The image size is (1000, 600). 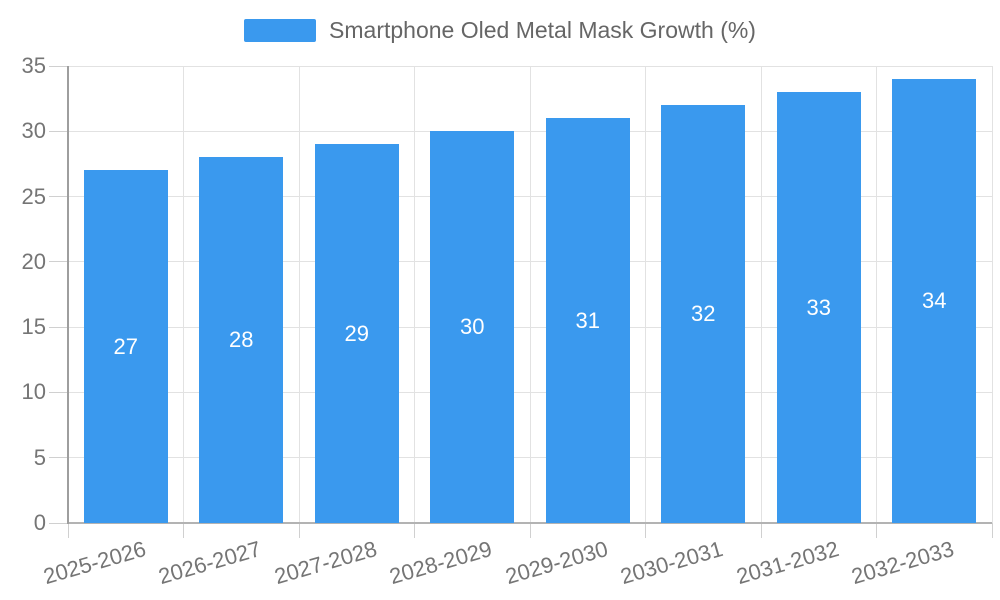 I want to click on bar: 33, so click(x=818, y=307).